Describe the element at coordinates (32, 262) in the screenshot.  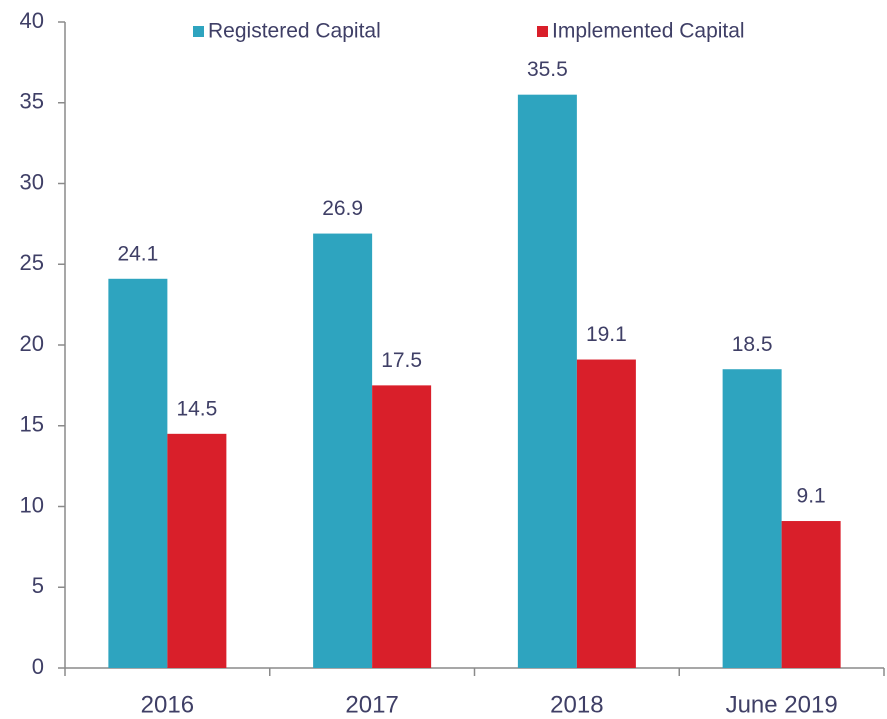
I see `y-tick-label: 25` at that location.